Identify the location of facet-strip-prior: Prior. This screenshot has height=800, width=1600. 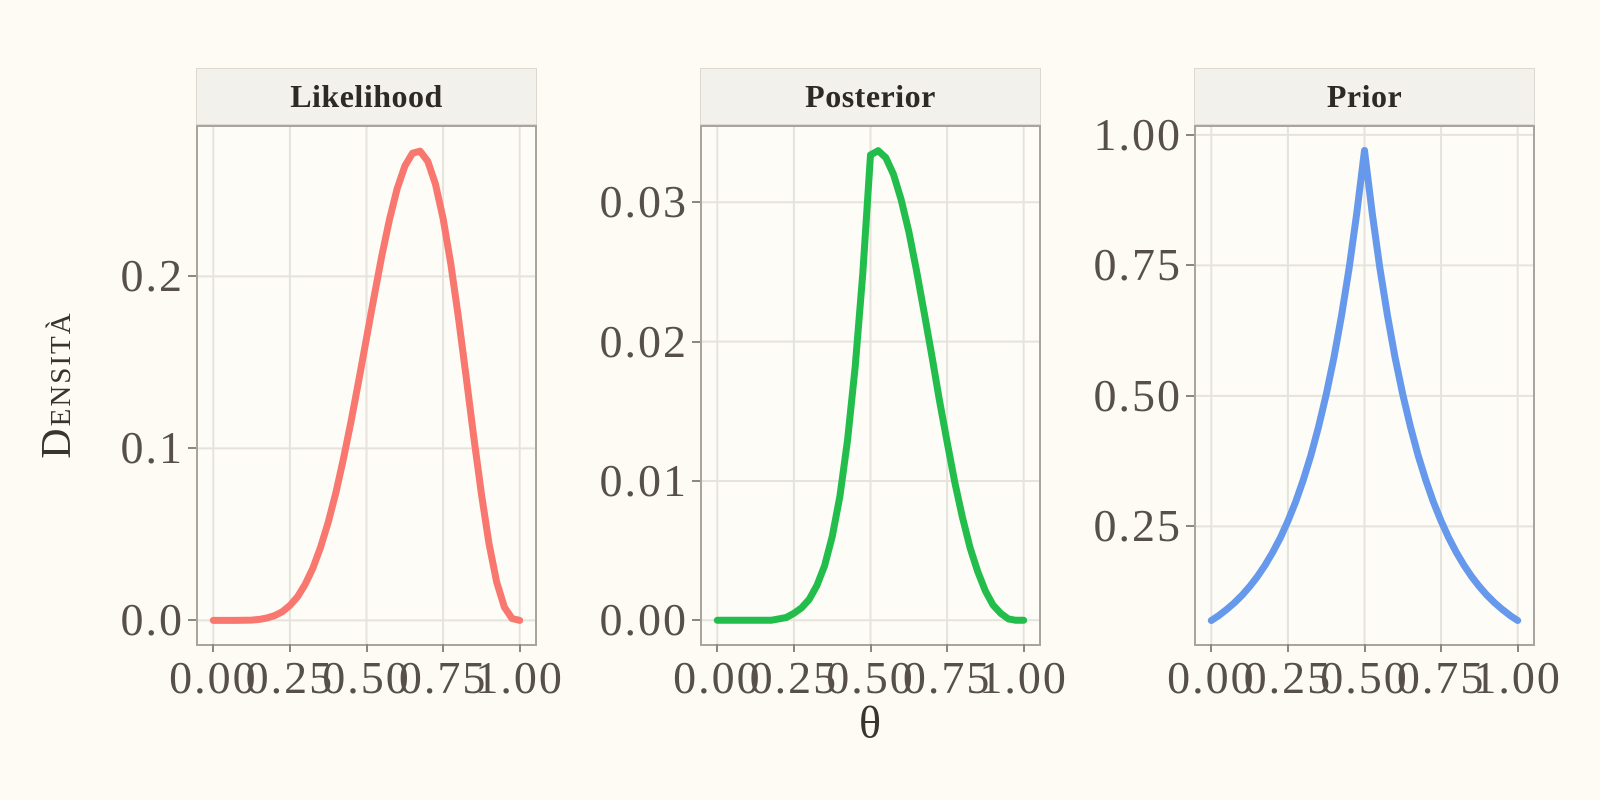
(1364, 96).